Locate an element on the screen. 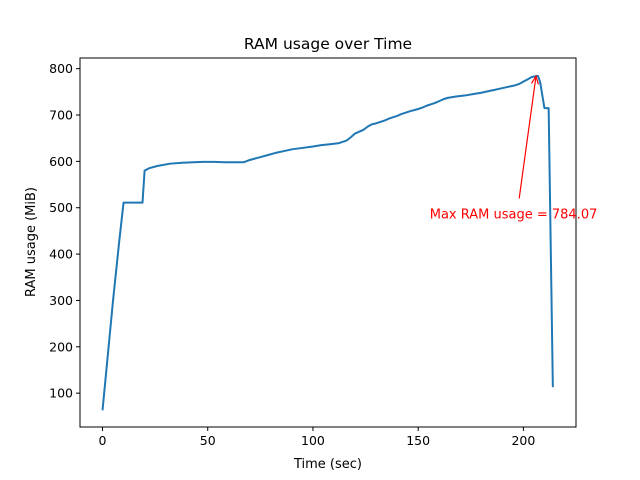 This screenshot has height=480, width=640. x-axis-label: Time (sec) is located at coordinates (327, 464).